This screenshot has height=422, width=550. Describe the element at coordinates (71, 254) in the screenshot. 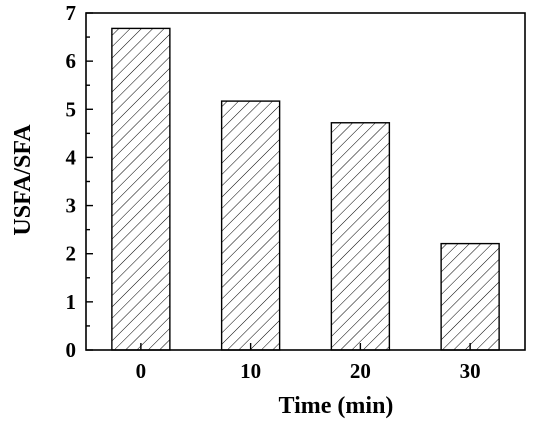

I see `y-tick-label: 2` at that location.